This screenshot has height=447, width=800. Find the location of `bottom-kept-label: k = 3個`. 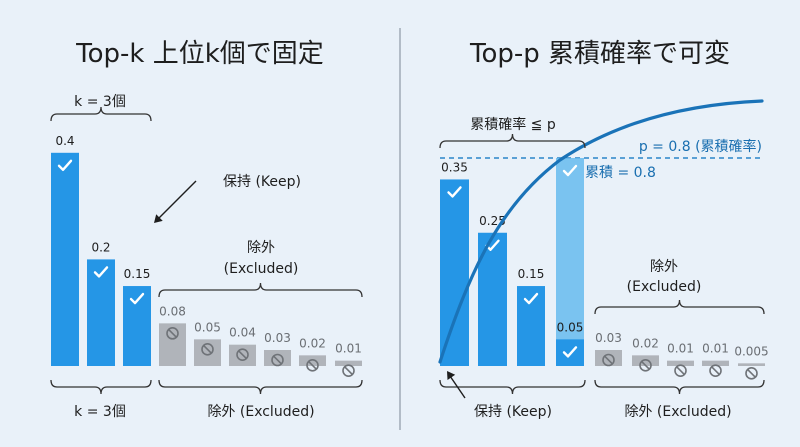

bottom-kept-label: k = 3個 is located at coordinates (100, 412).